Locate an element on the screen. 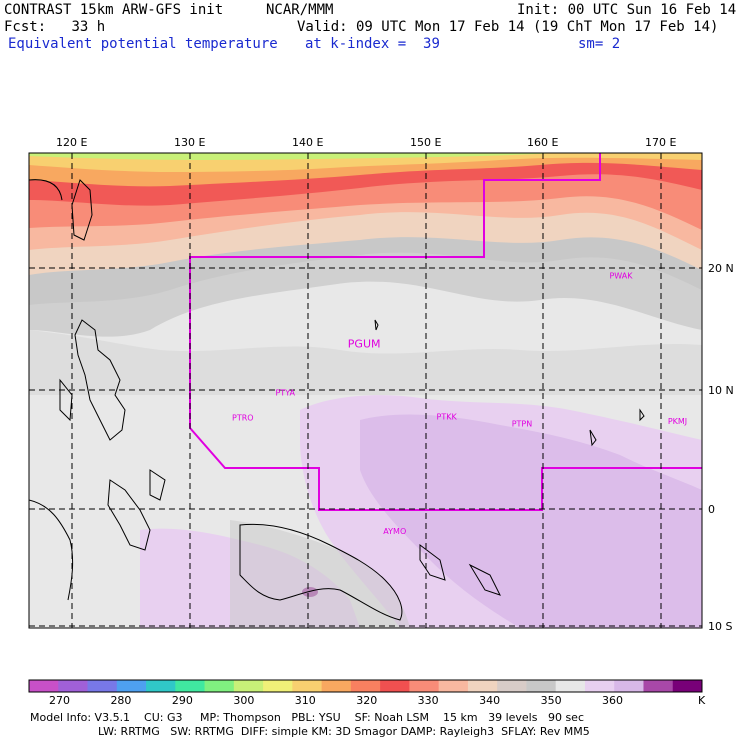 This screenshot has height=740, width=740. colorbar-unit: K is located at coordinates (702, 700).